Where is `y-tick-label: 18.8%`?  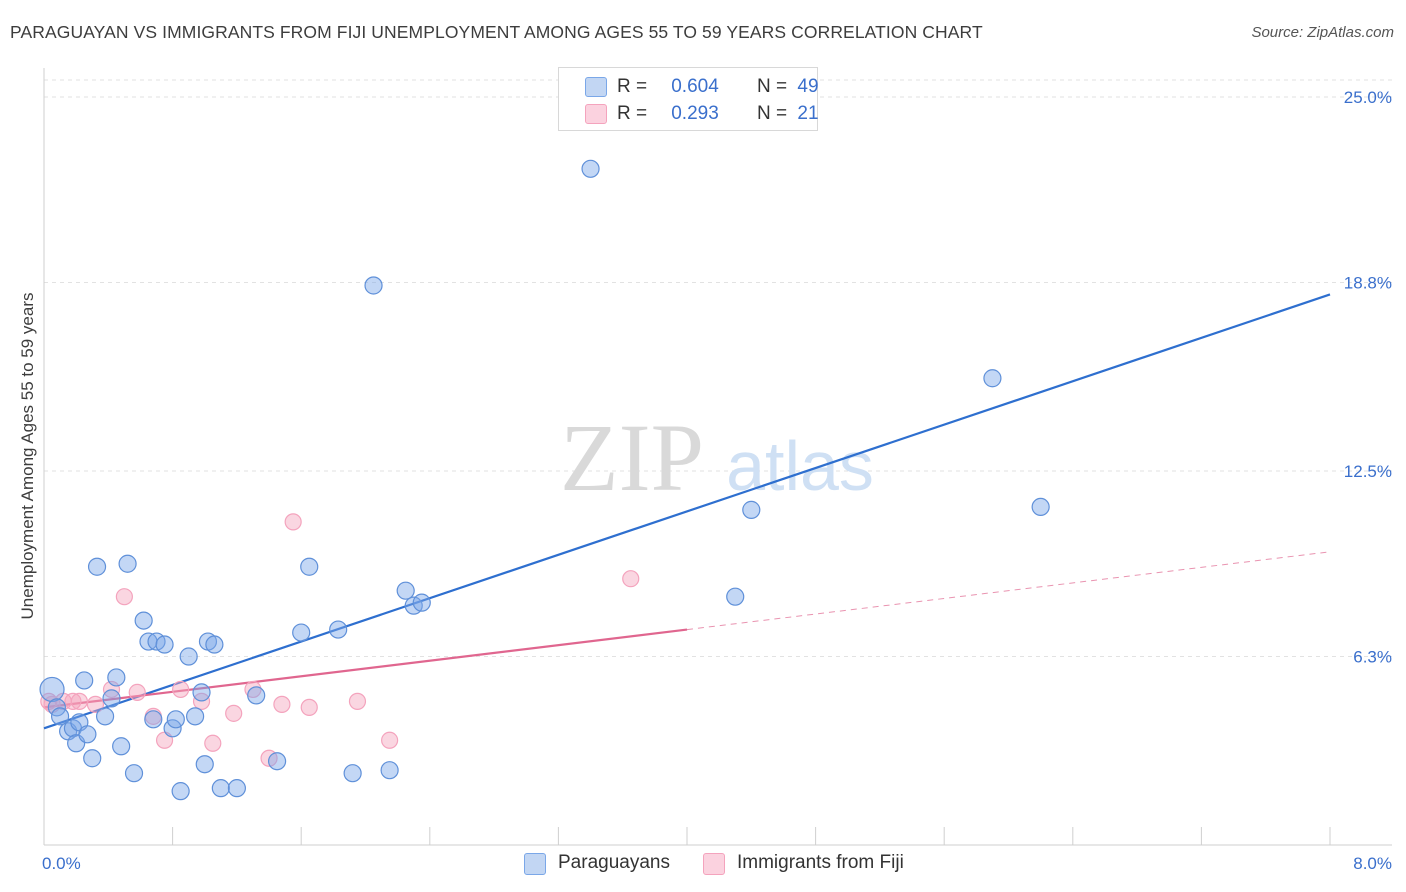
y-tick-label: 18.8% is located at coordinates (1368, 283).